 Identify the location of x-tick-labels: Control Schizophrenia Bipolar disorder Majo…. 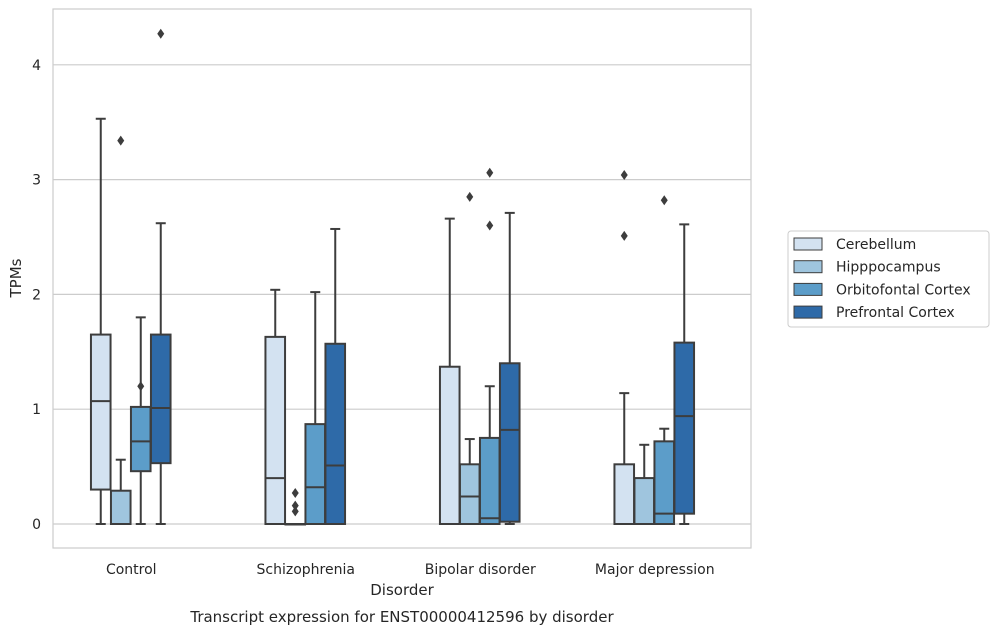
(410, 570).